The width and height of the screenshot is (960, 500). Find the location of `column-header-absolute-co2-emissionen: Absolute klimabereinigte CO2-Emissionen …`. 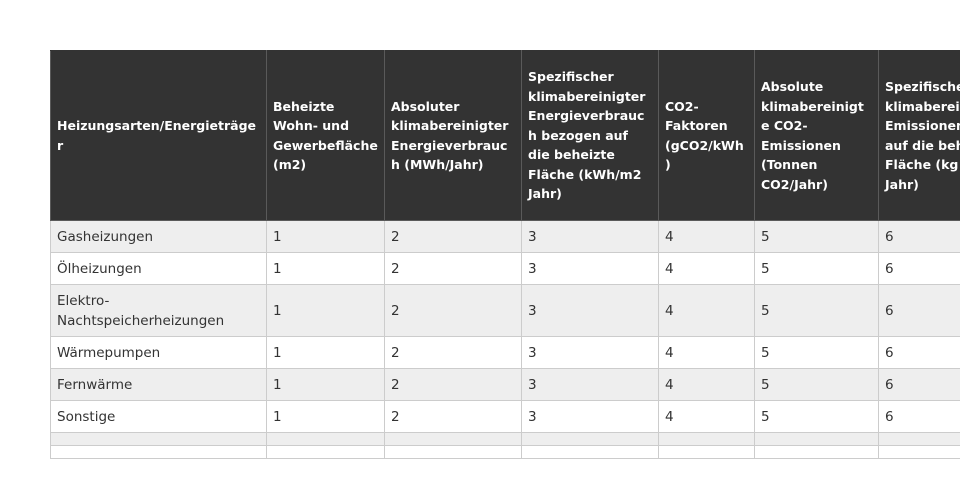

column-header-absolute-co2-emissionen: Absolute klimabereinigte CO2-Emissionen … is located at coordinates (816, 135).